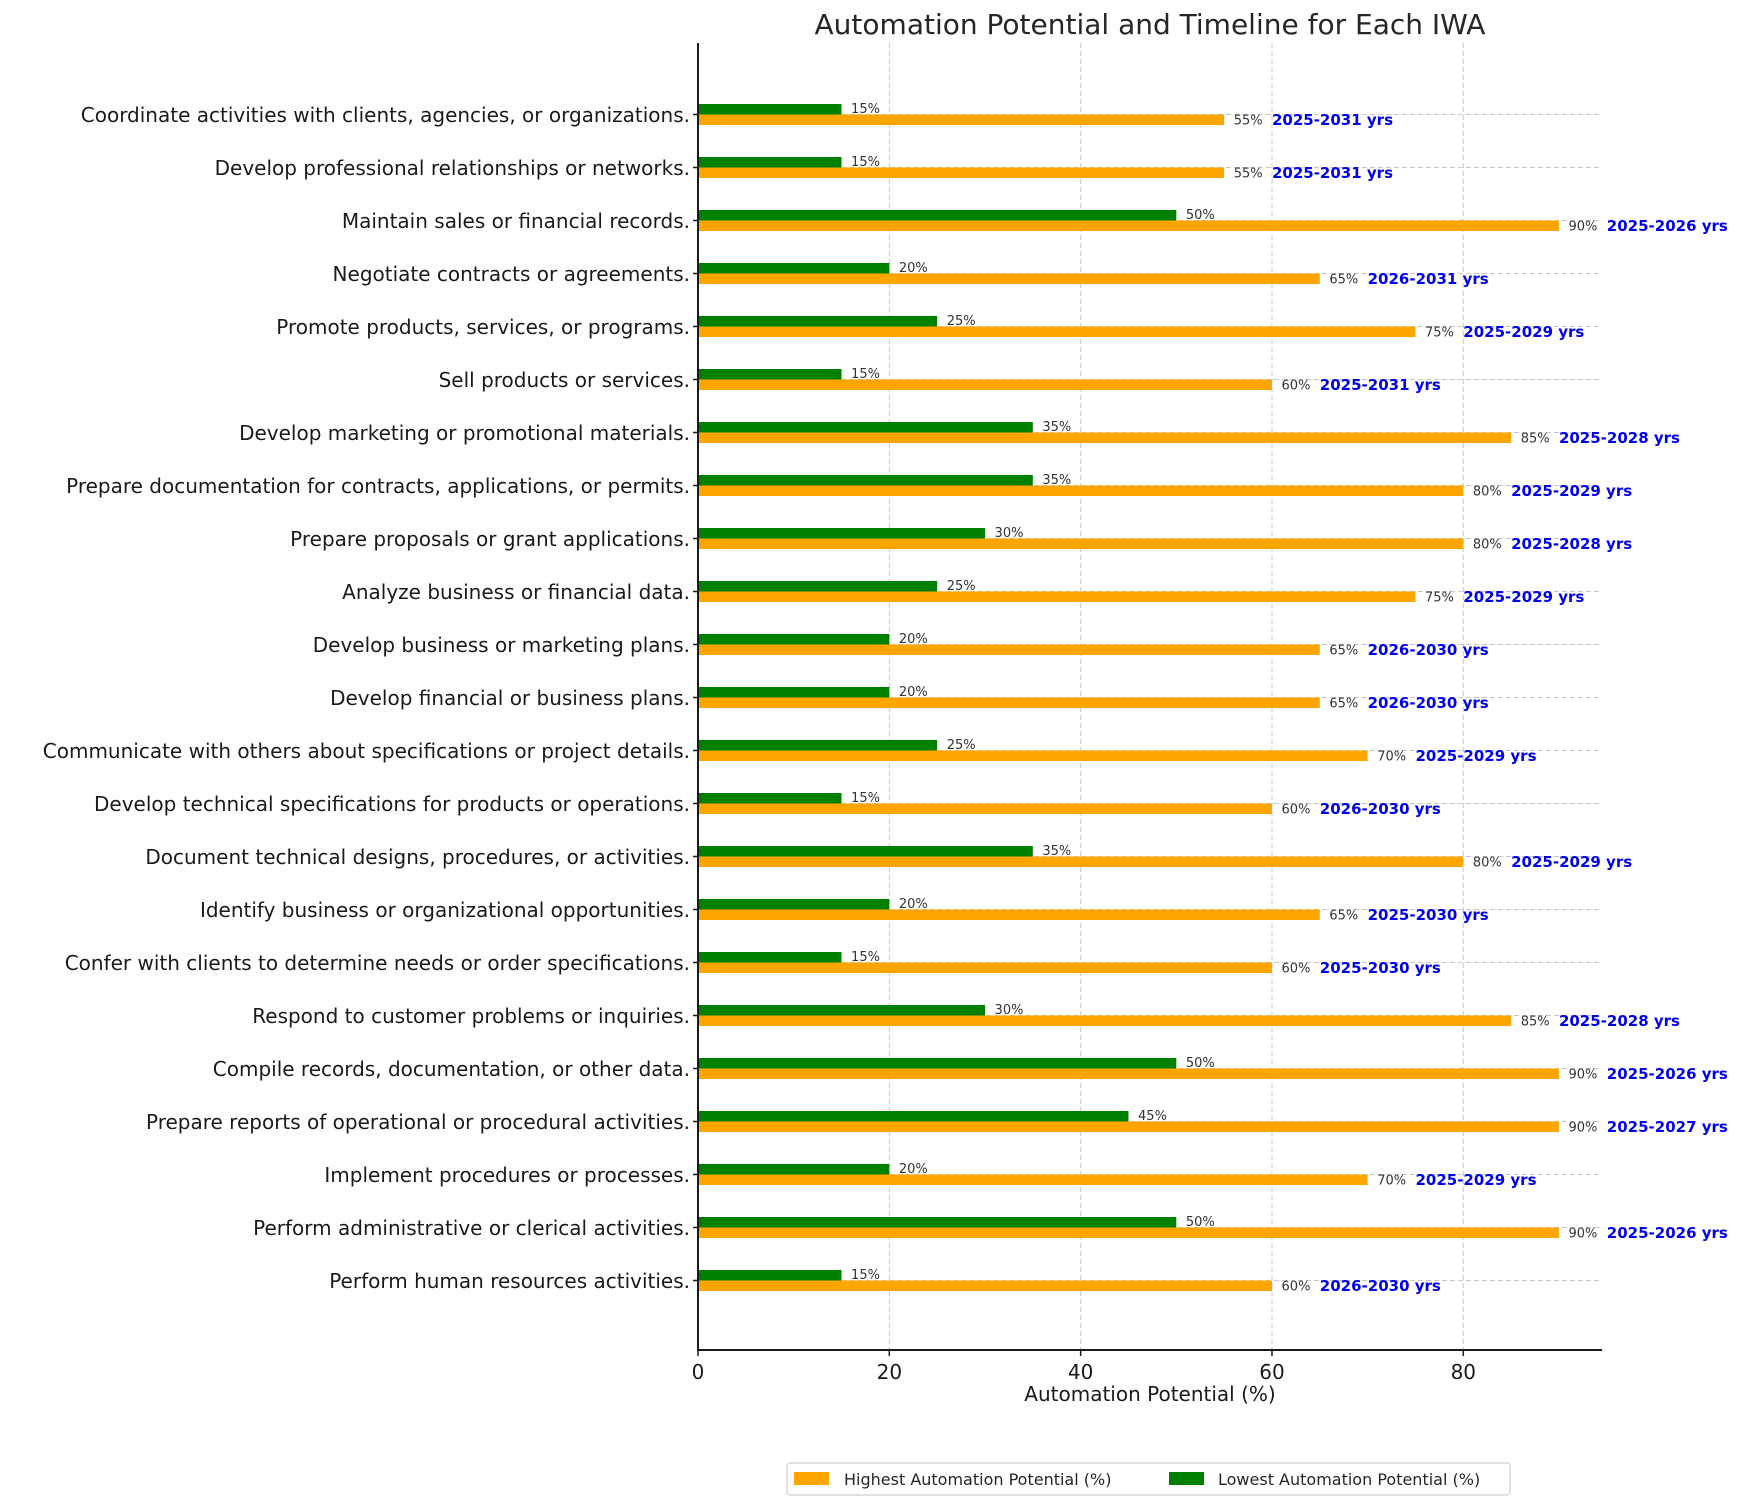 The height and width of the screenshot is (1507, 1744). Describe the element at coordinates (1463, 1372) in the screenshot. I see `x-tick-label: 80` at that location.